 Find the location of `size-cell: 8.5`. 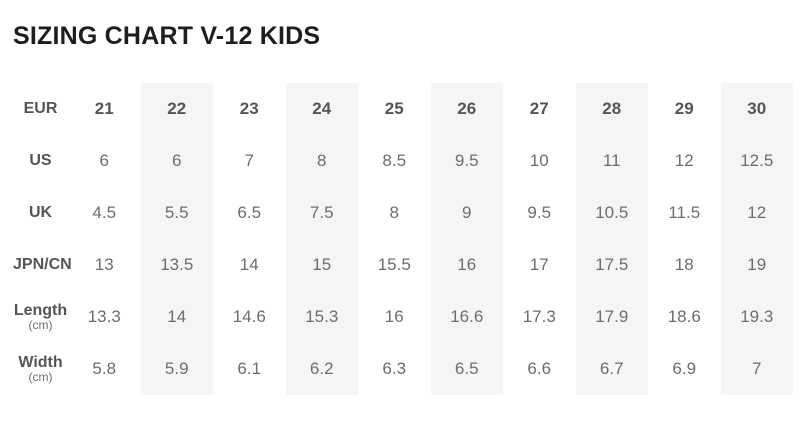

size-cell: 8.5 is located at coordinates (394, 160).